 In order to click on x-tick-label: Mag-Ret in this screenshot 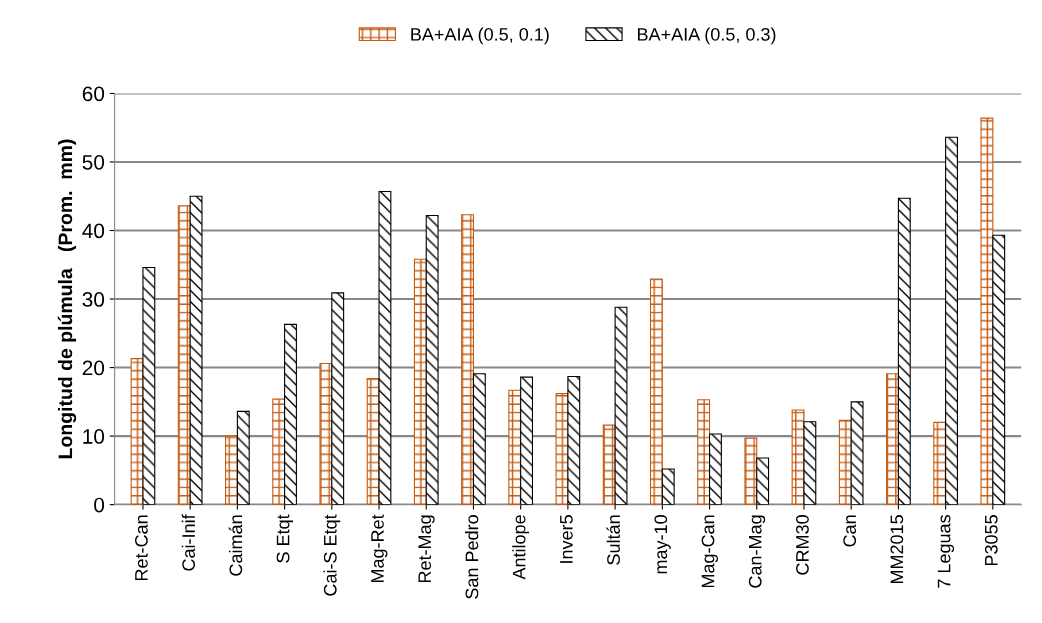, I will do `click(379, 548)`.